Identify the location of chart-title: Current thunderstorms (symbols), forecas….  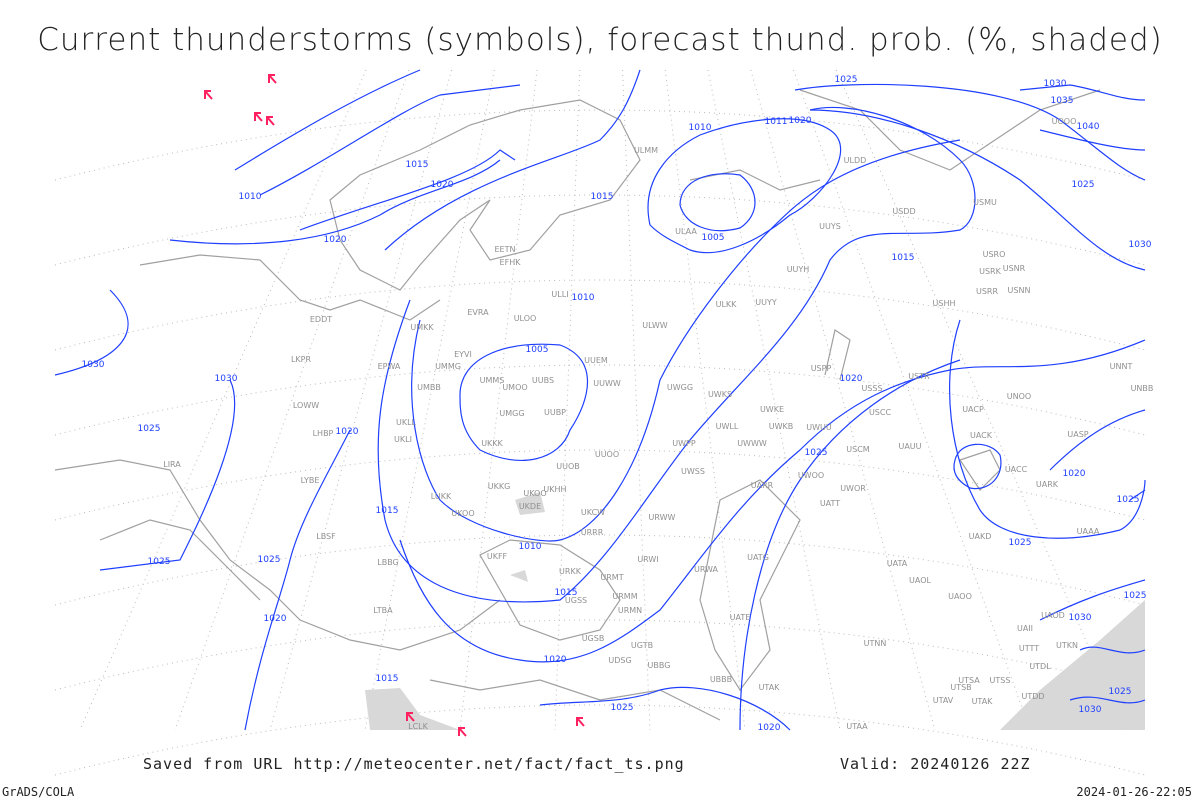
(600, 40).